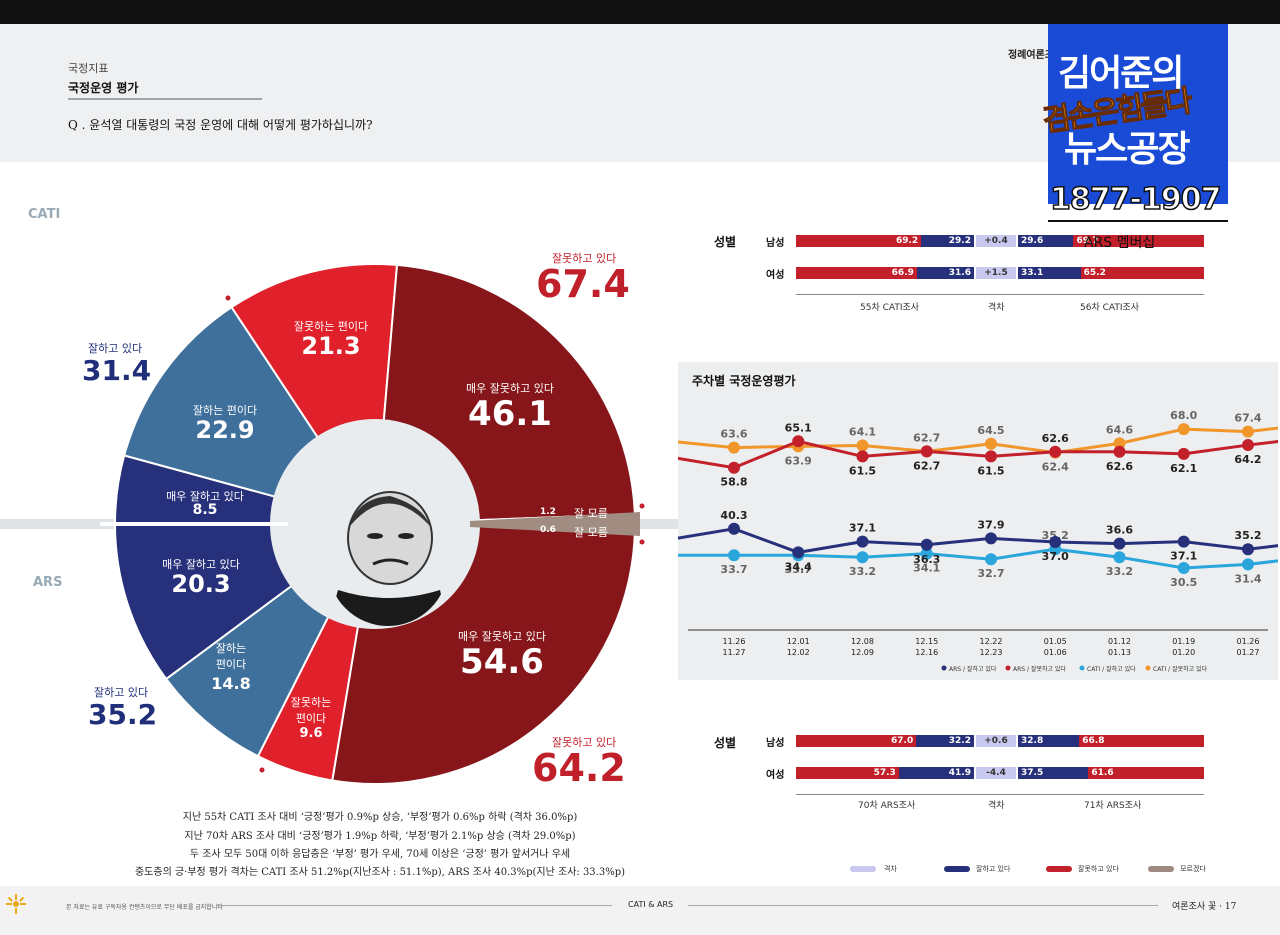  What do you see at coordinates (990, 524) in the screenshot?
I see `data-label: 37.9` at bounding box center [990, 524].